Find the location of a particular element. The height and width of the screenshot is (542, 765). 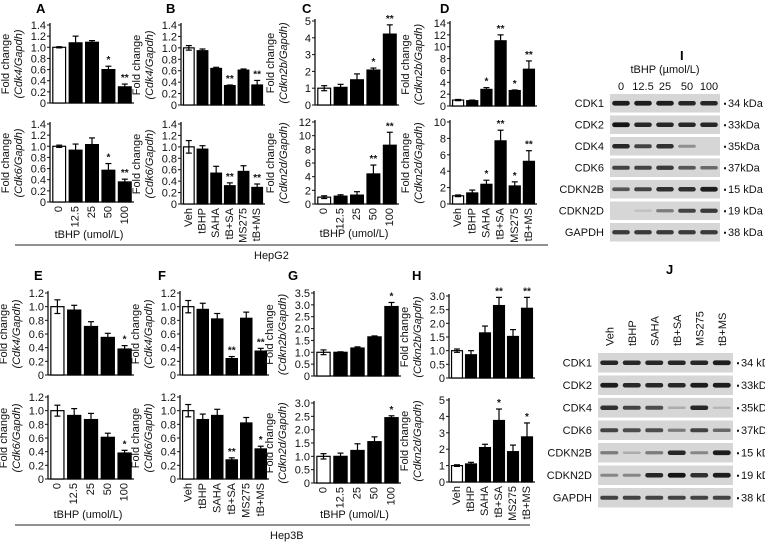

y-tick-label: 2.0 is located at coordinates (437, 324).